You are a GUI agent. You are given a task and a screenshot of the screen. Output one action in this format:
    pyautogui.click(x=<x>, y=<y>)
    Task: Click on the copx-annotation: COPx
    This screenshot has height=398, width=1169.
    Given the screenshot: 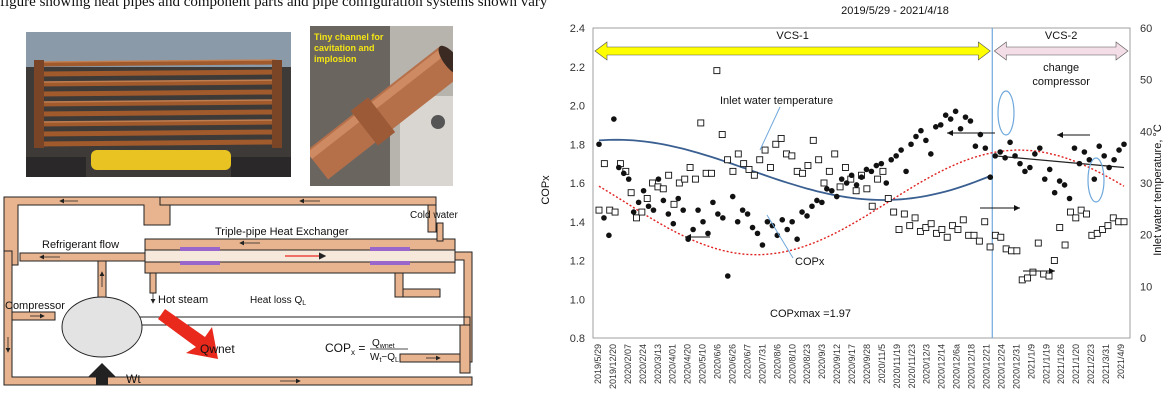 What is the action you would take?
    pyautogui.click(x=810, y=262)
    